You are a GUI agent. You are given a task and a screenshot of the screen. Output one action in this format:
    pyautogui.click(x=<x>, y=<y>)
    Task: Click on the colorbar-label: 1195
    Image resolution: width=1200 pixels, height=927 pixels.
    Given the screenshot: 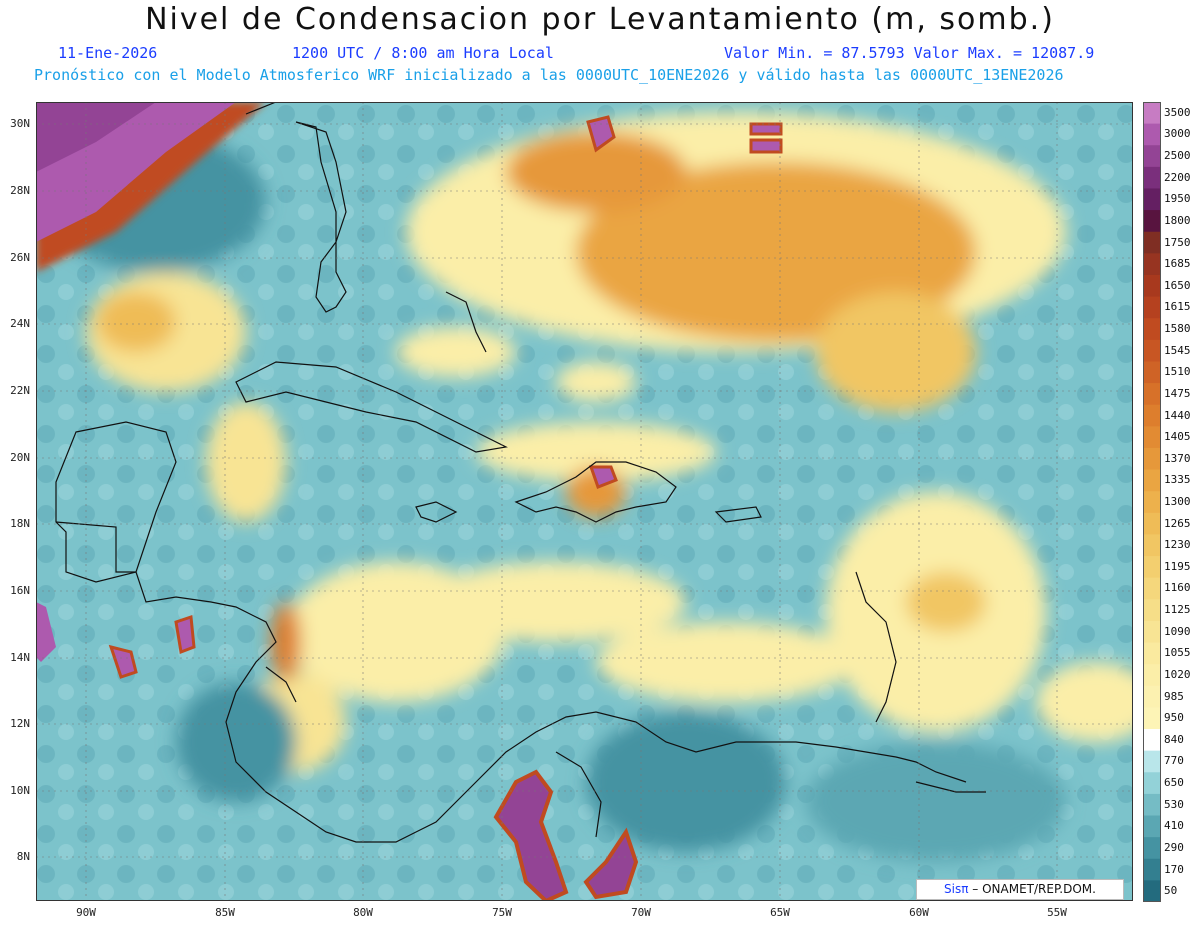 What is the action you would take?
    pyautogui.click(x=1177, y=566)
    